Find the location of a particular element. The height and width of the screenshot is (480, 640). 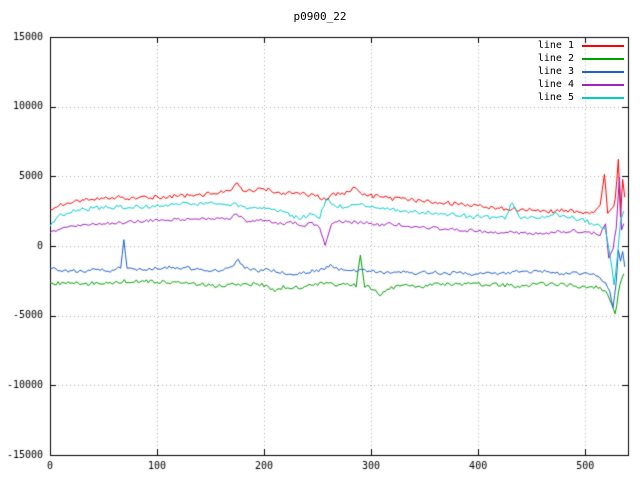

legend-item: line 4 is located at coordinates (581, 85).